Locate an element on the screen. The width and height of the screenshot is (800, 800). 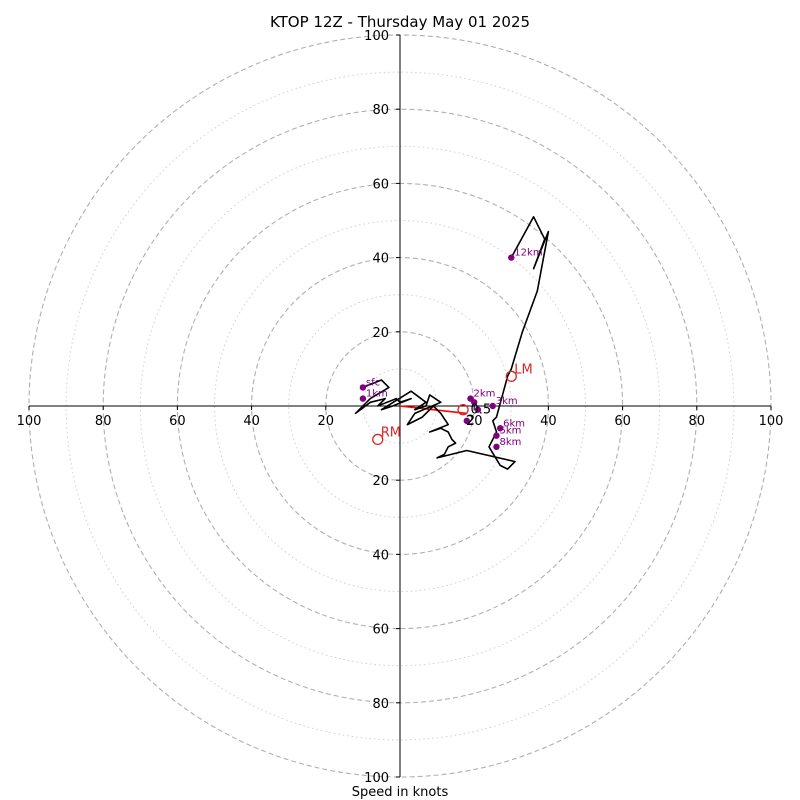
height-marker-label: 8km is located at coordinates (510, 442).